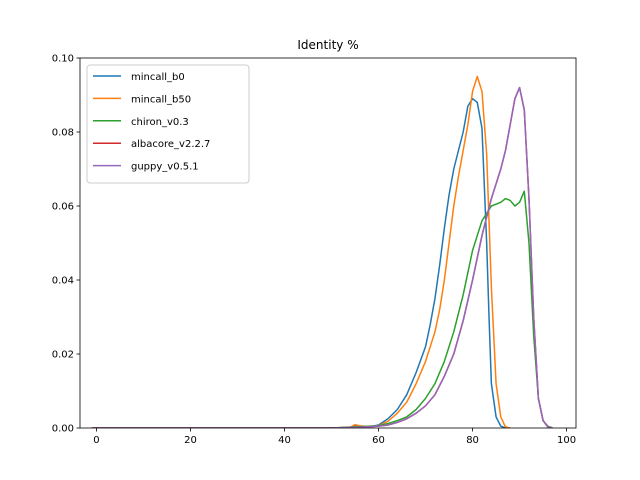  Describe the element at coordinates (63, 429) in the screenshot. I see `y-tick-label: 0.00` at that location.